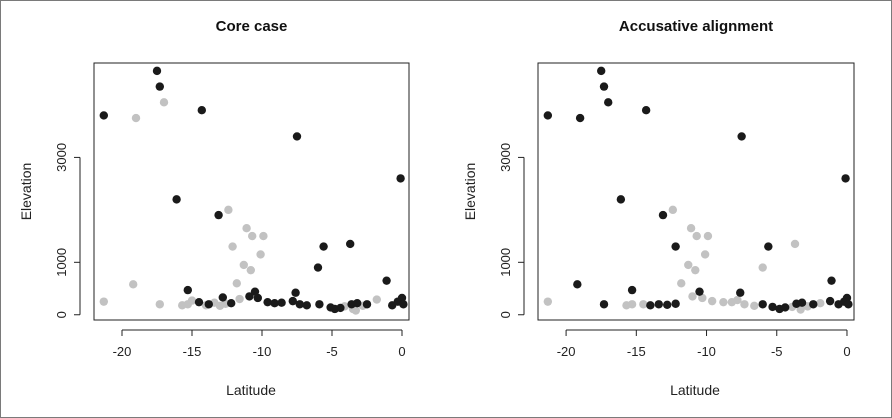 This screenshot has width=892, height=418. I want to click on x-tick-label: -15, so click(192, 351).